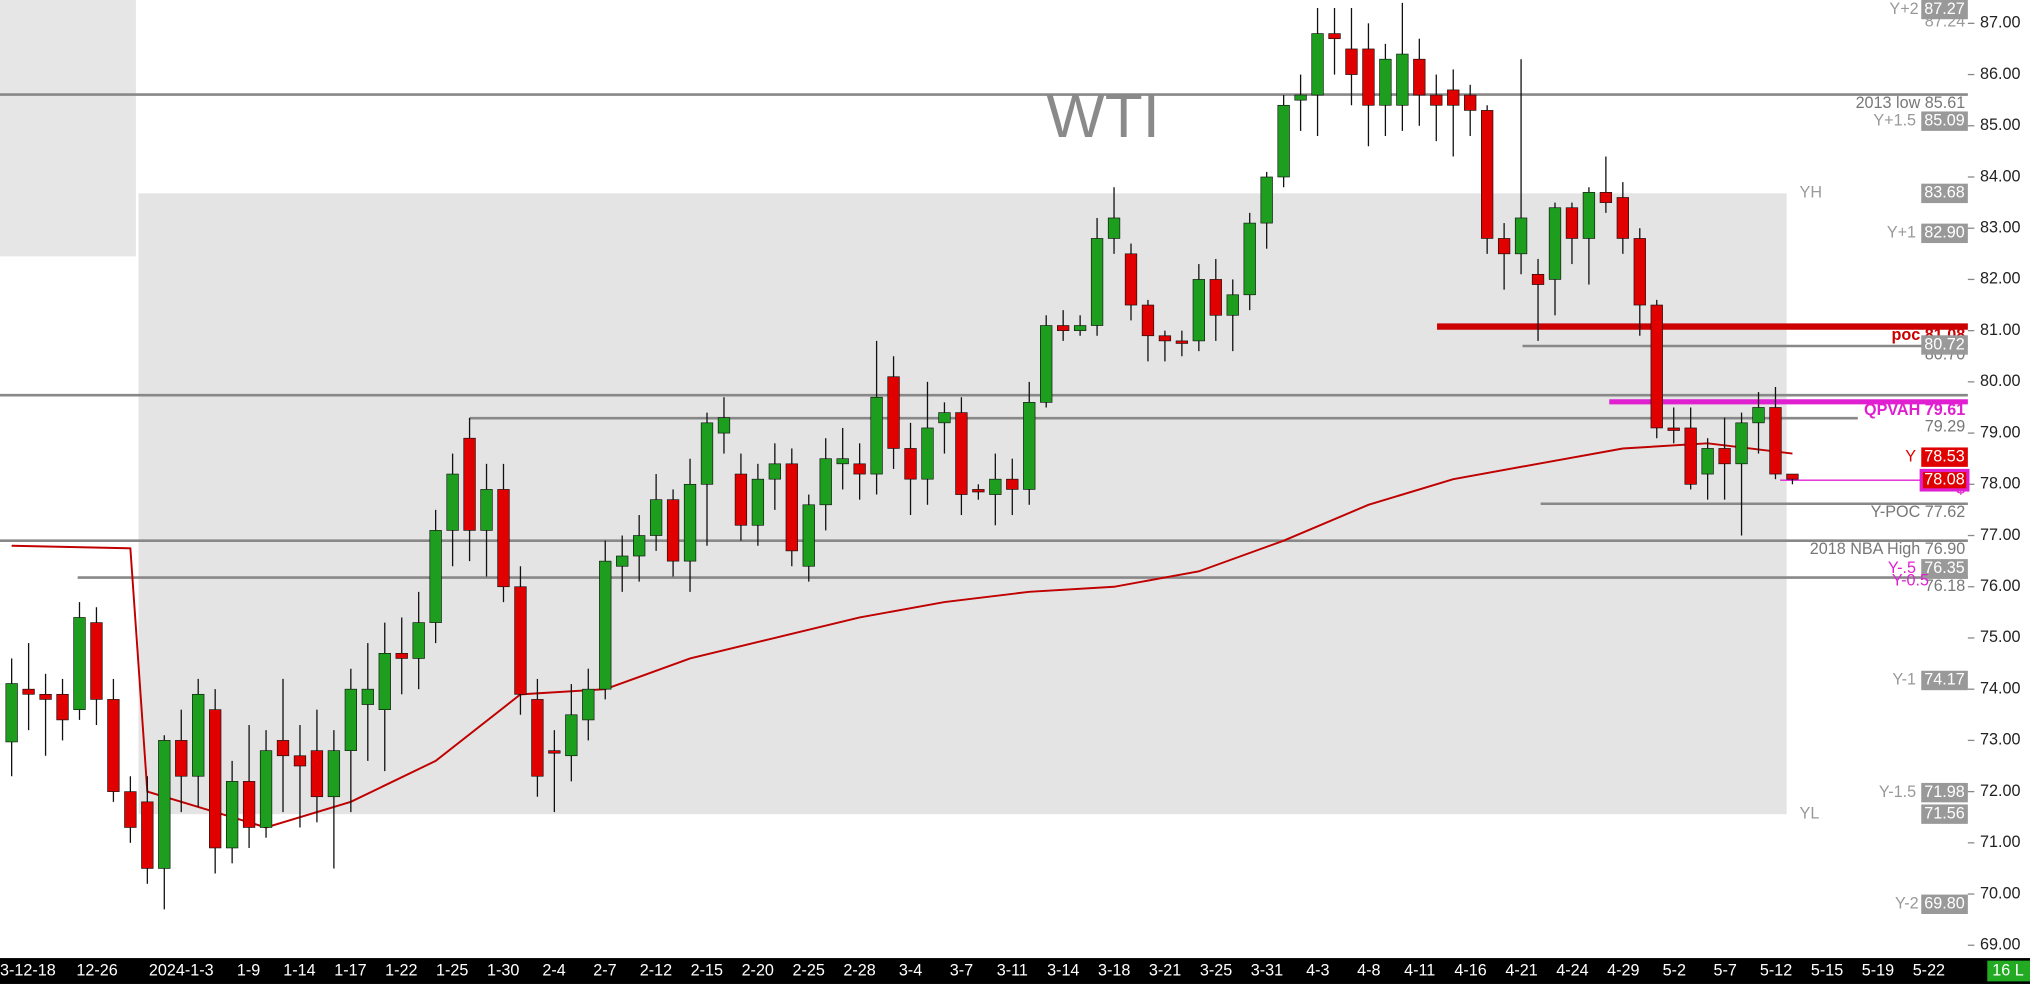 The width and height of the screenshot is (2030, 984). What do you see at coordinates (758, 970) in the screenshot?
I see `date-label: 2-20` at bounding box center [758, 970].